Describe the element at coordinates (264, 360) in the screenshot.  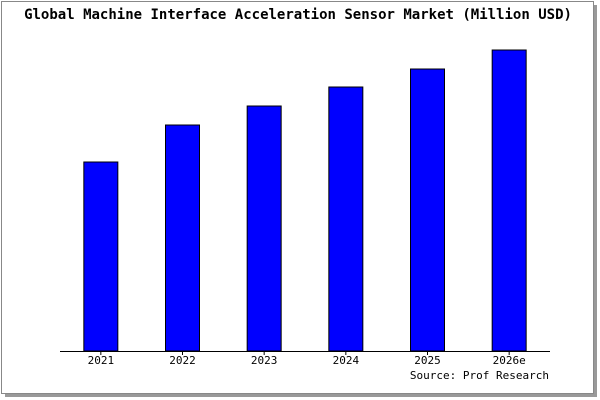
I see `x-tick-label: 2023` at that location.